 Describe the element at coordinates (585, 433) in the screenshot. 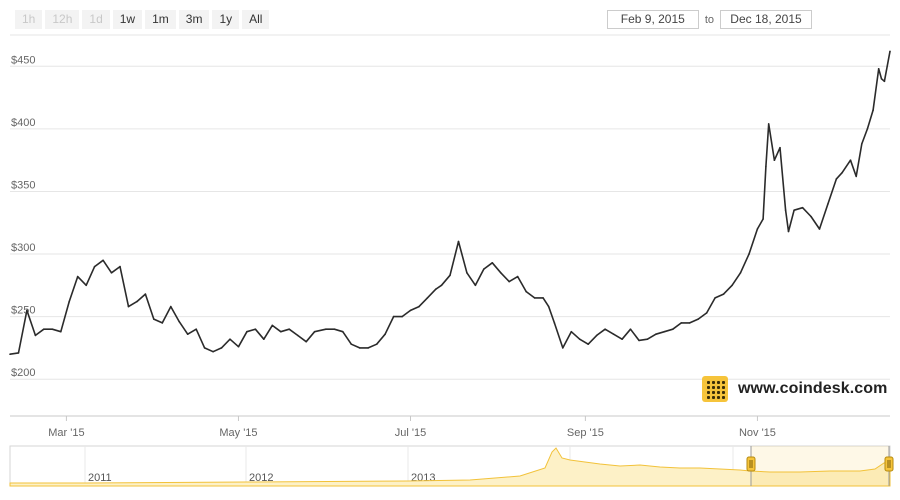

I see `x-tick-label: Sep '15` at that location.